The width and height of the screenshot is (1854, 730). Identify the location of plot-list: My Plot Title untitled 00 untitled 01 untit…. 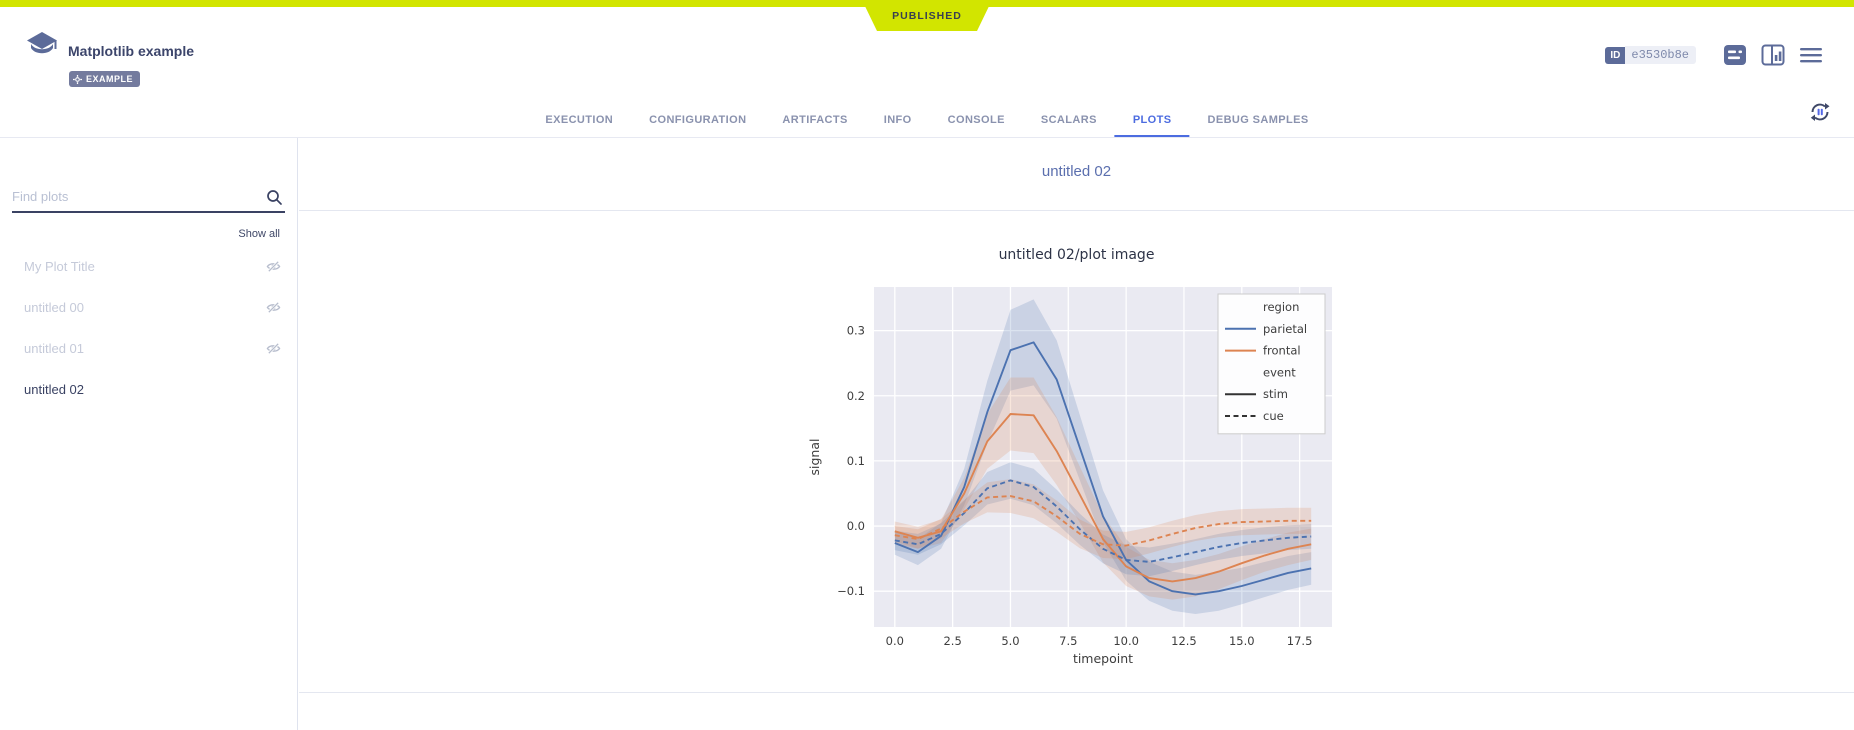
(148, 328).